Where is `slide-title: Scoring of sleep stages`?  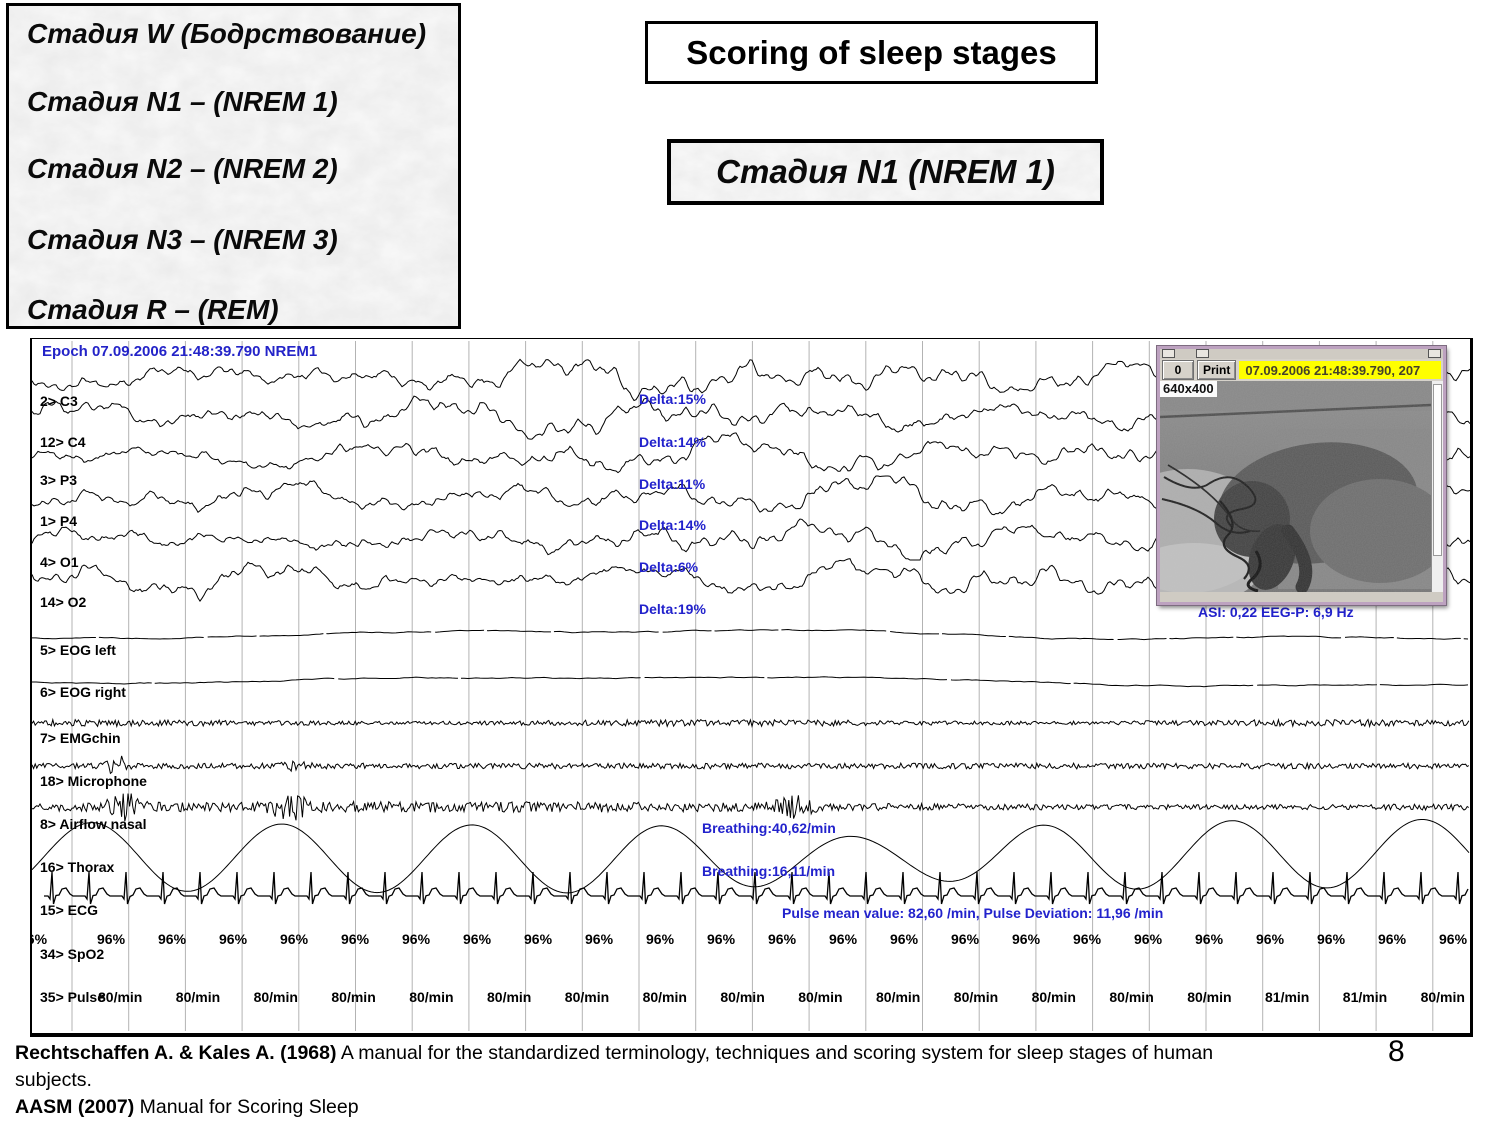
slide-title: Scoring of sleep stages is located at coordinates (871, 52).